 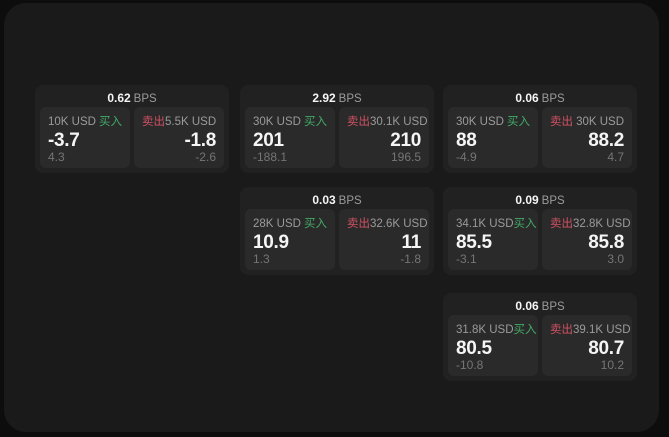 I want to click on sell-cell-top: 卖出 32.8K USD, so click(x=590, y=223).